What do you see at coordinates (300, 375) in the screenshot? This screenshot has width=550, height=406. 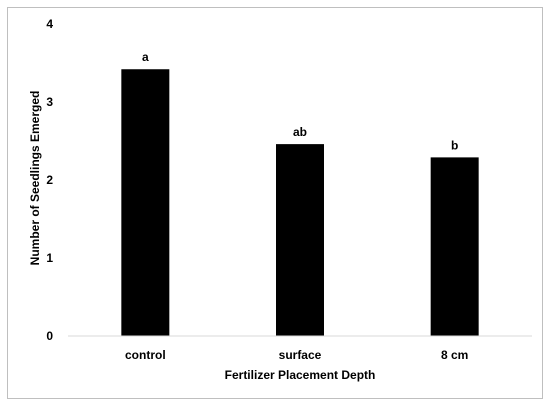 I see `x-axis-title: Fertilizer Placement Depth` at bounding box center [300, 375].